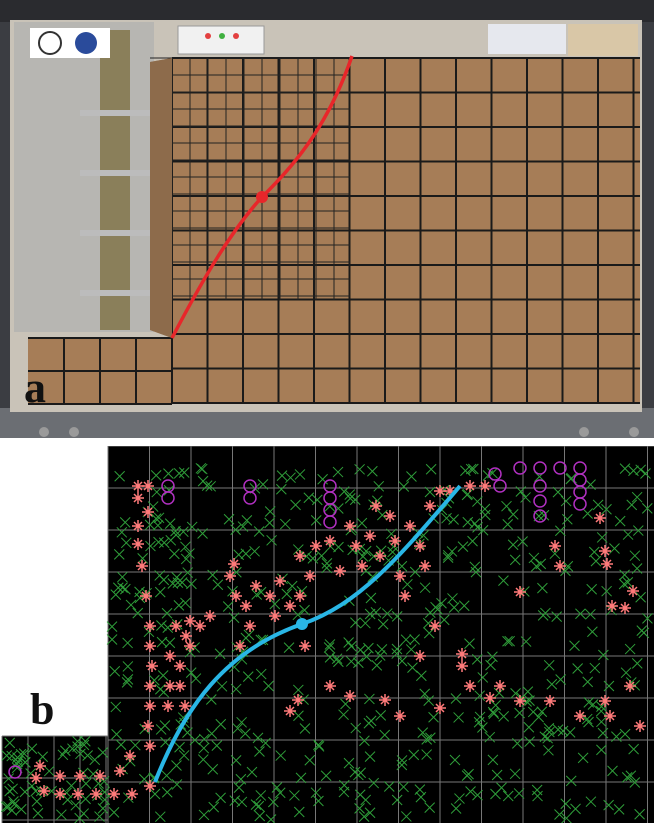 This screenshot has height=823, width=654. I want to click on load-rod, so click(115, 293).